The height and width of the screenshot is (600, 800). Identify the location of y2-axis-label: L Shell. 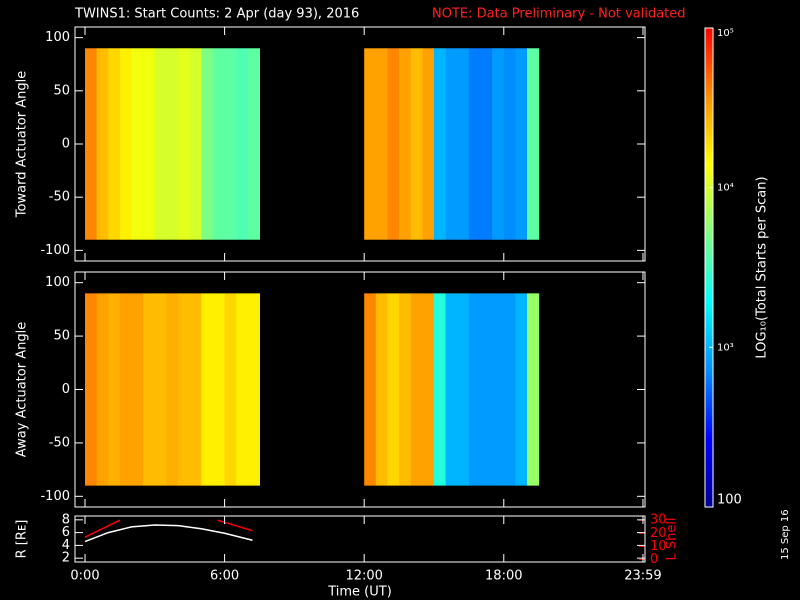
(672, 538).